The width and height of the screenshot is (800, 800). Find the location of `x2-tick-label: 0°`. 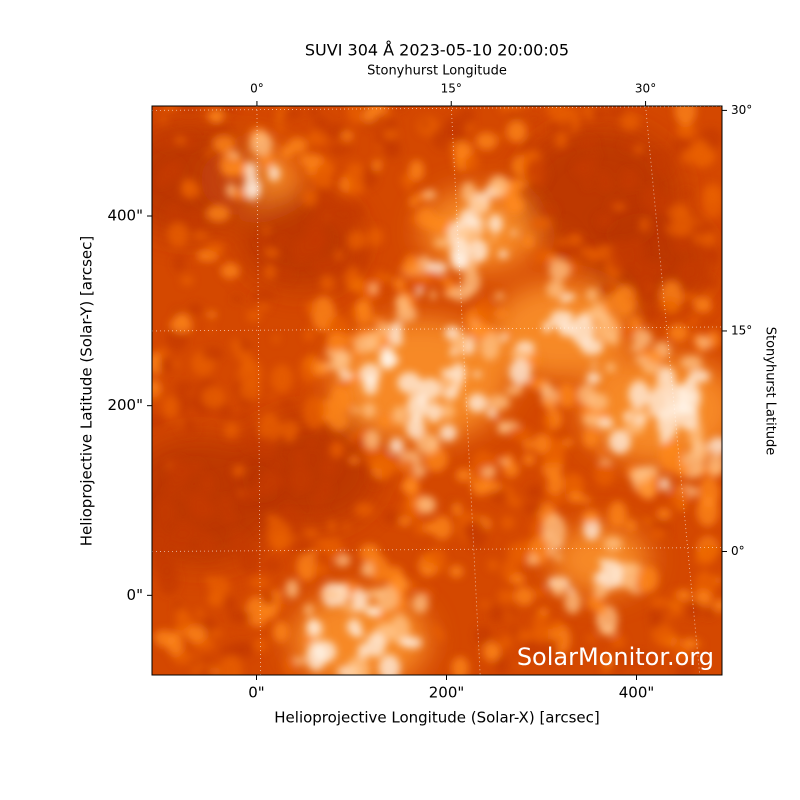

x2-tick-label: 0° is located at coordinates (257, 89).